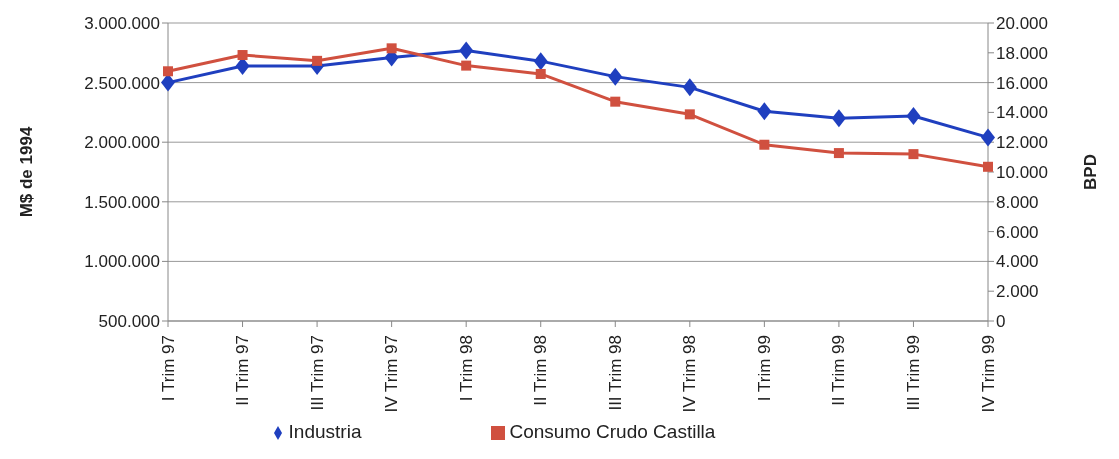 The height and width of the screenshot is (459, 1119). What do you see at coordinates (764, 368) in the screenshot?
I see `x-tick-label: I Trim 99` at bounding box center [764, 368].